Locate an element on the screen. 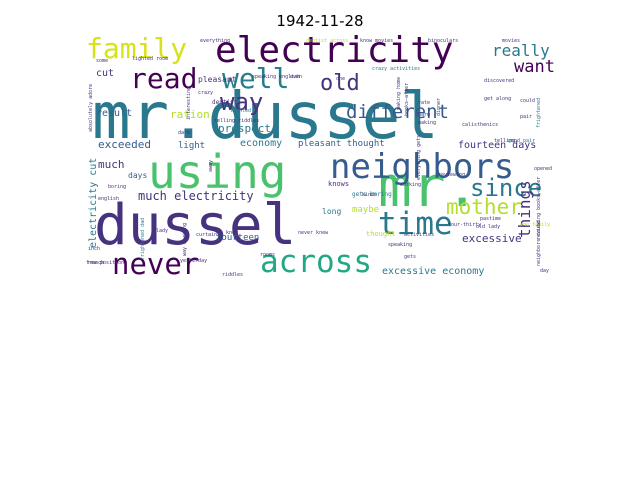  word-well: well is located at coordinates (255, 78).